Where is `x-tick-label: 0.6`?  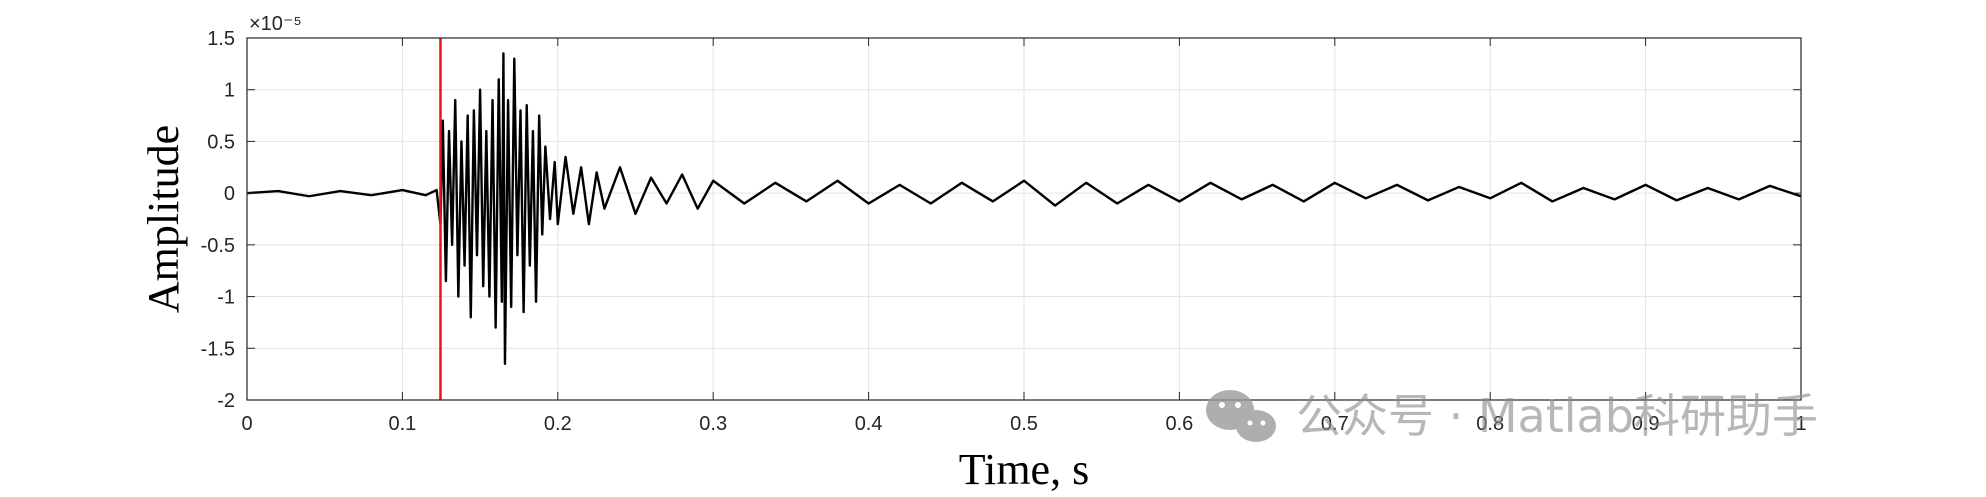 x-tick-label: 0.6 is located at coordinates (1179, 424).